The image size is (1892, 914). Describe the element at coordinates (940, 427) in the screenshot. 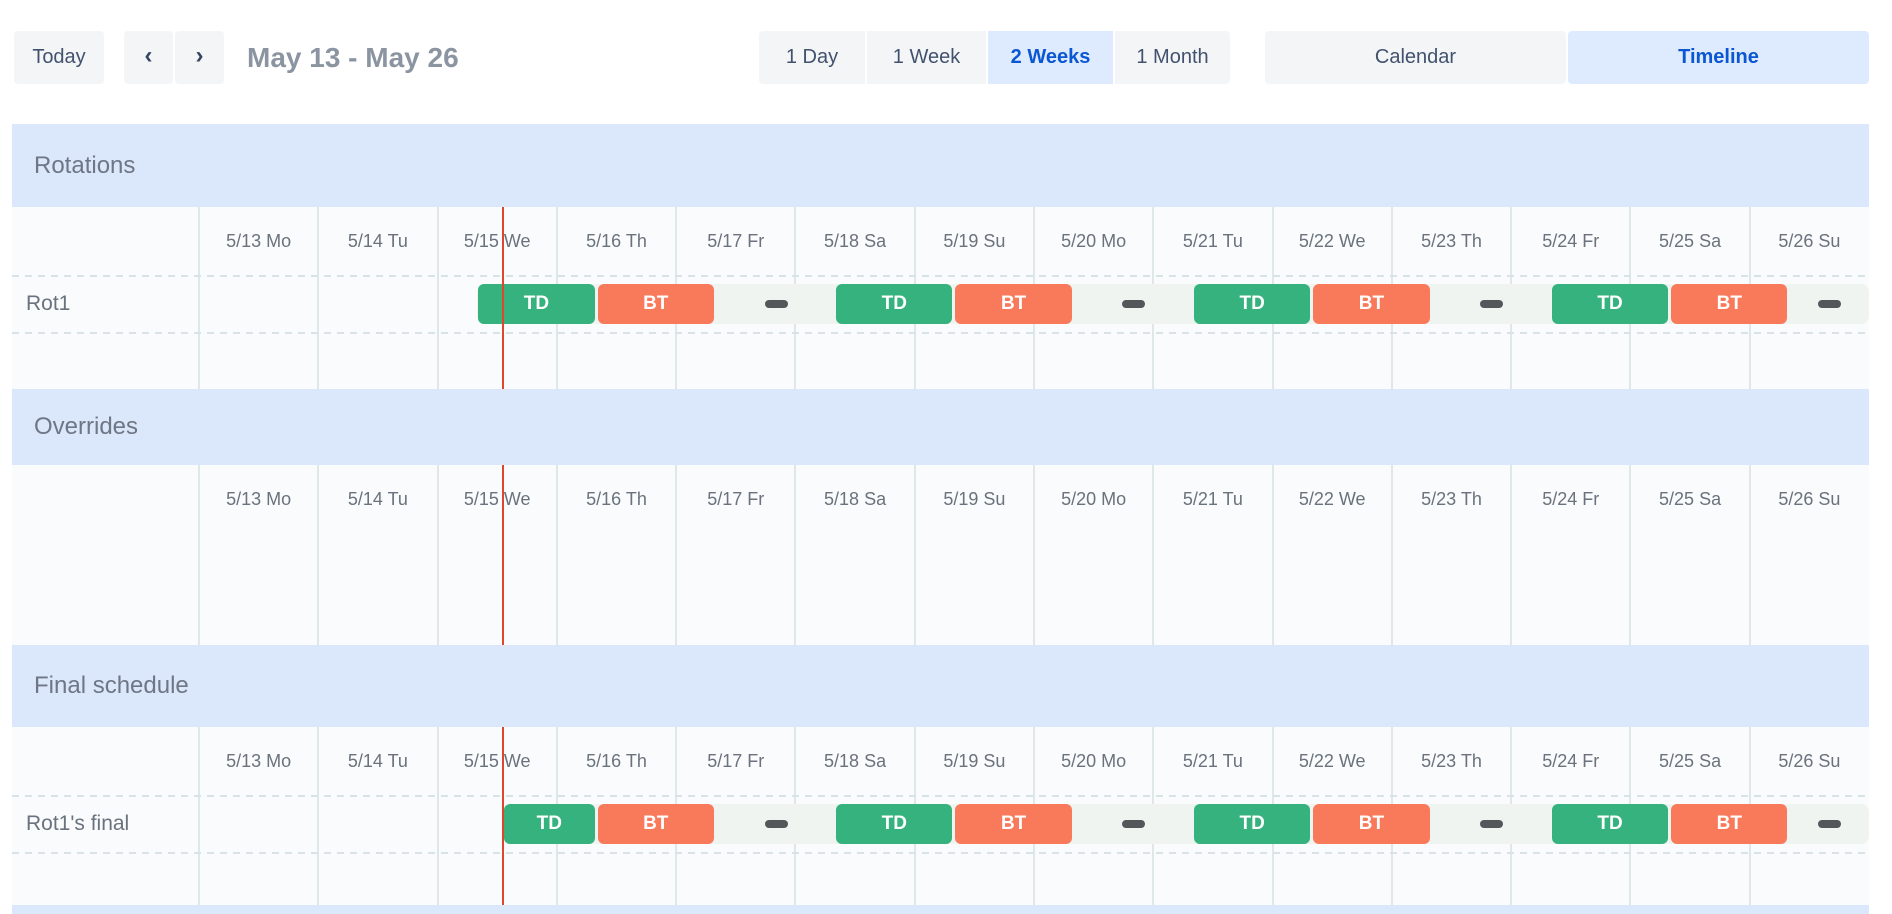

I see `section-header-overrides: Overrides` at that location.